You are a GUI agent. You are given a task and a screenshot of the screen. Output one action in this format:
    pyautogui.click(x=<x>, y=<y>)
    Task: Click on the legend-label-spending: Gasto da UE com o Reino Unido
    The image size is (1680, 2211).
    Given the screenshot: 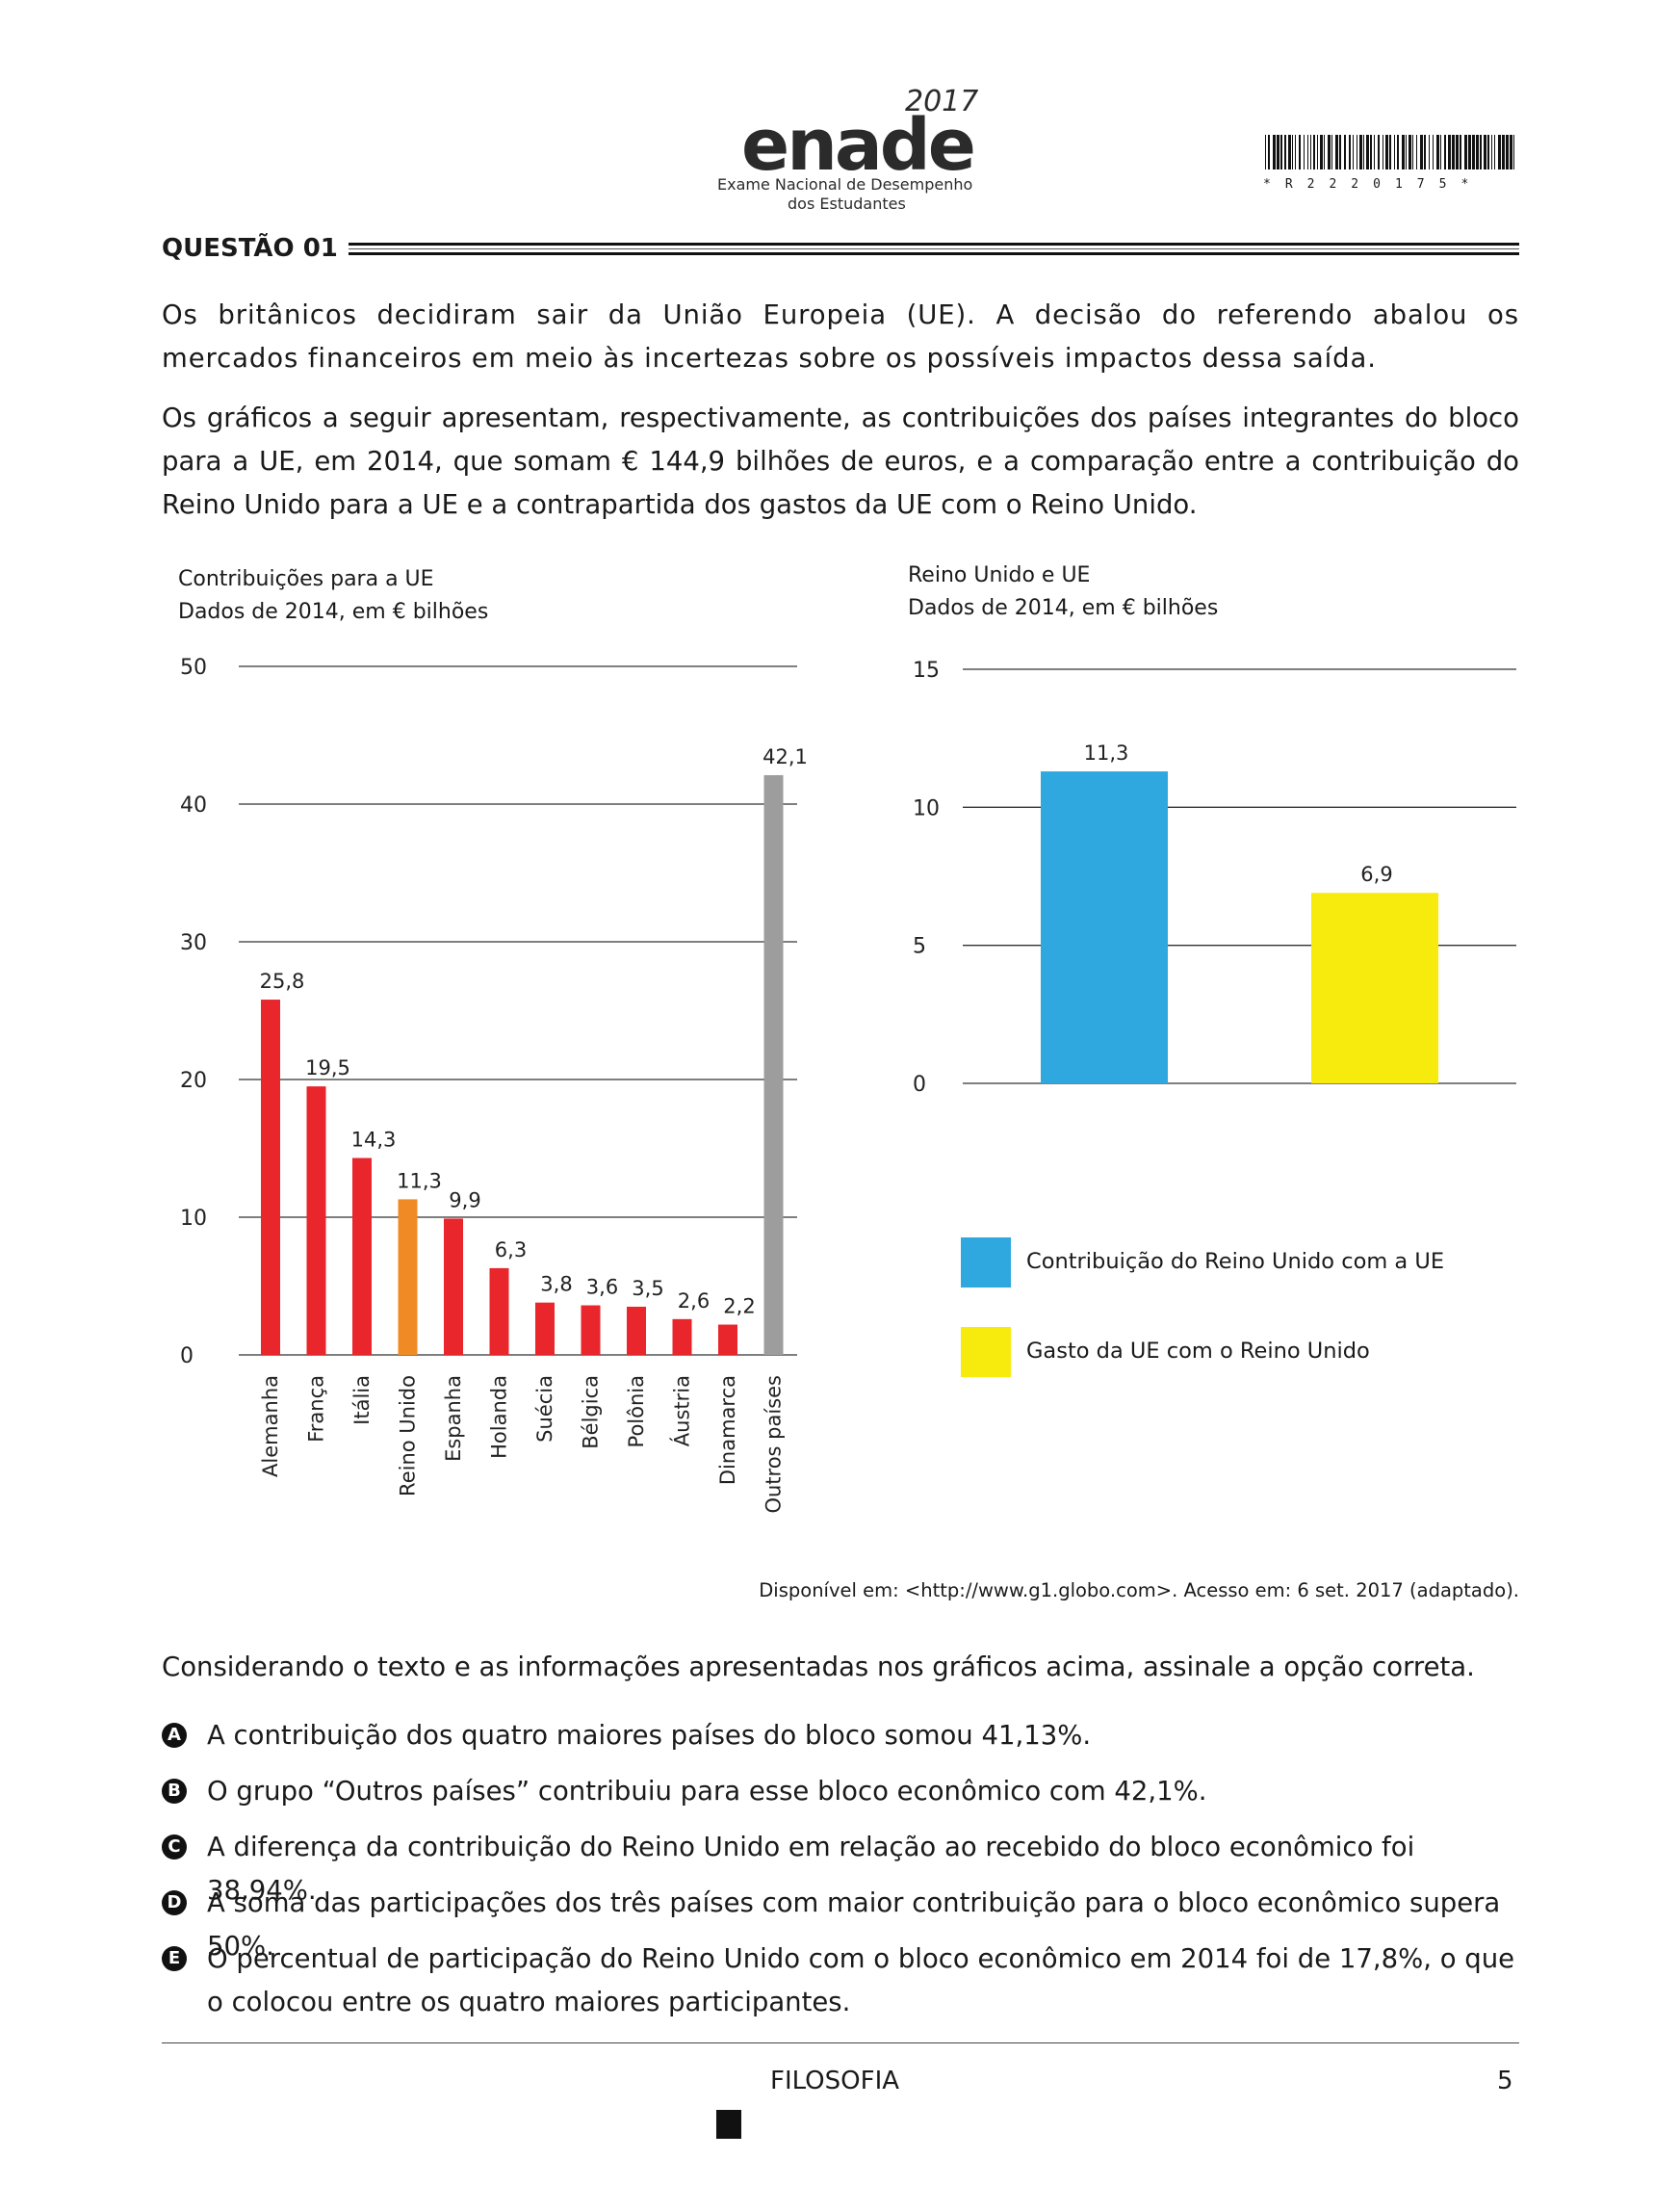 What is the action you would take?
    pyautogui.click(x=1198, y=1351)
    